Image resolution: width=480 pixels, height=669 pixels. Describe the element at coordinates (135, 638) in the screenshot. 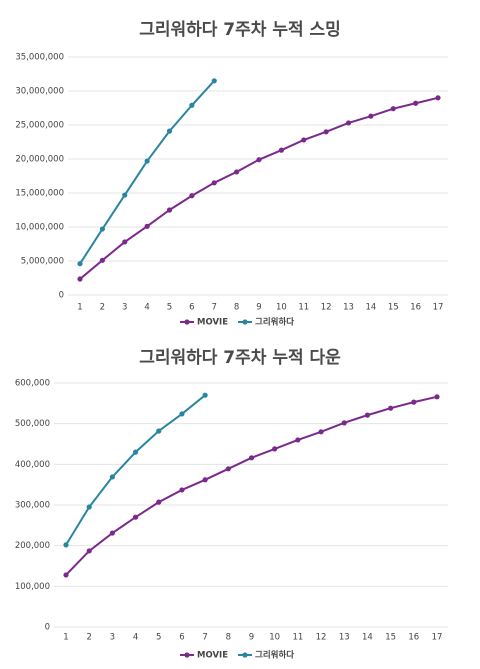

I see `x-tick-label: 4` at that location.